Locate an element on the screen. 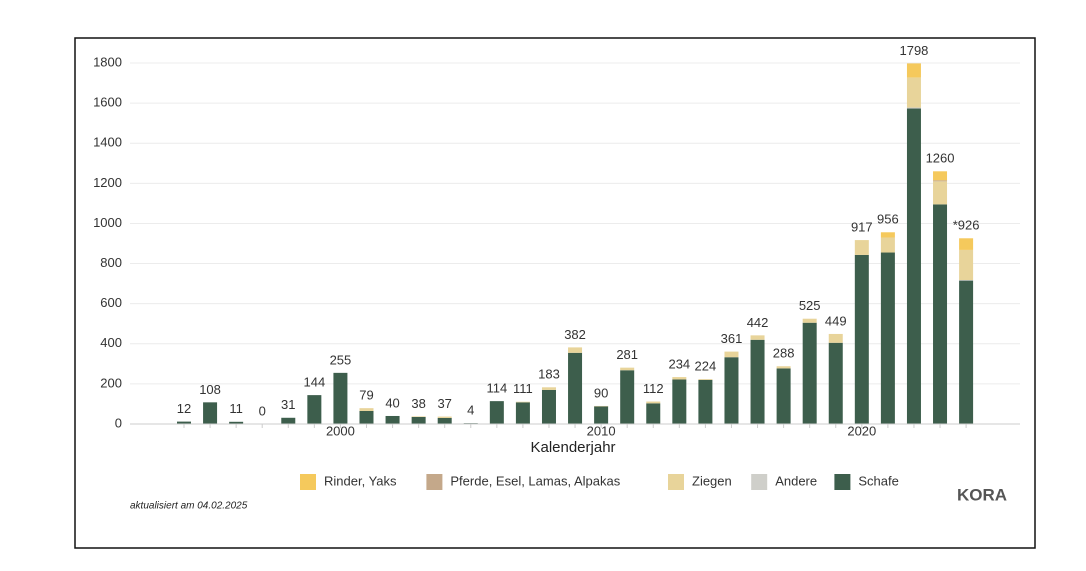 The image size is (1086, 571). total-label: 234 is located at coordinates (679, 364).